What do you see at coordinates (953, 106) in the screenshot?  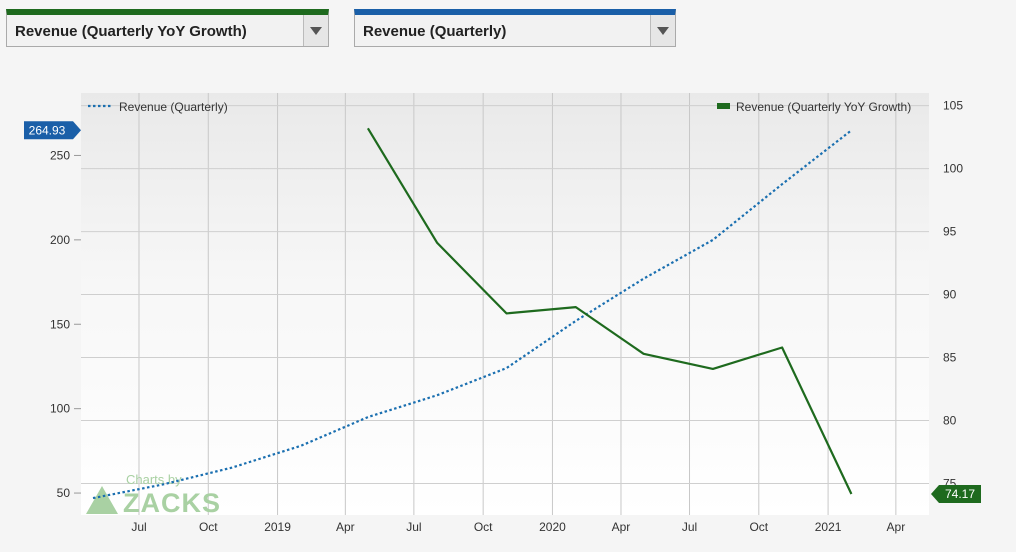 I see `right-tick-label: 105` at bounding box center [953, 106].